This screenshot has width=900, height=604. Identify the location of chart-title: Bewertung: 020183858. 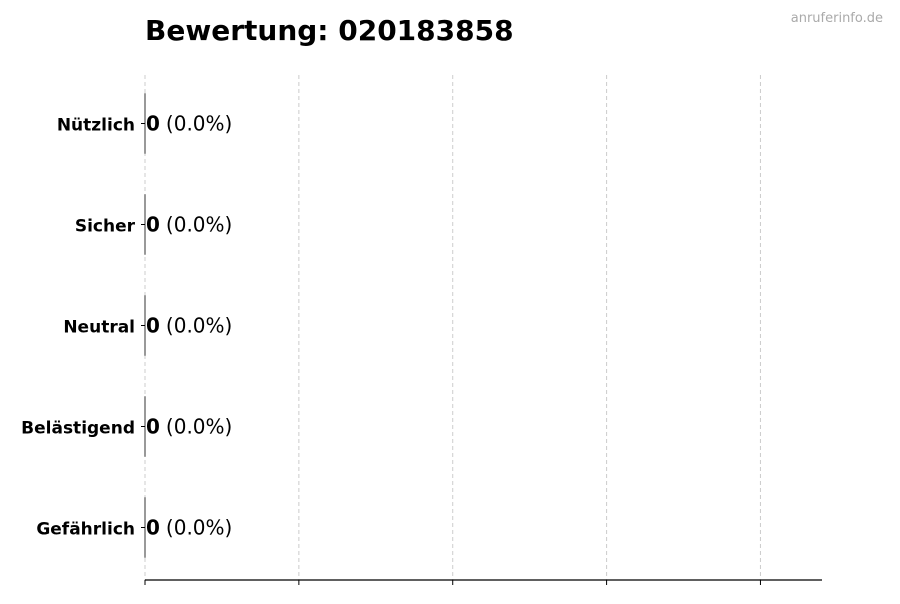
(329, 30).